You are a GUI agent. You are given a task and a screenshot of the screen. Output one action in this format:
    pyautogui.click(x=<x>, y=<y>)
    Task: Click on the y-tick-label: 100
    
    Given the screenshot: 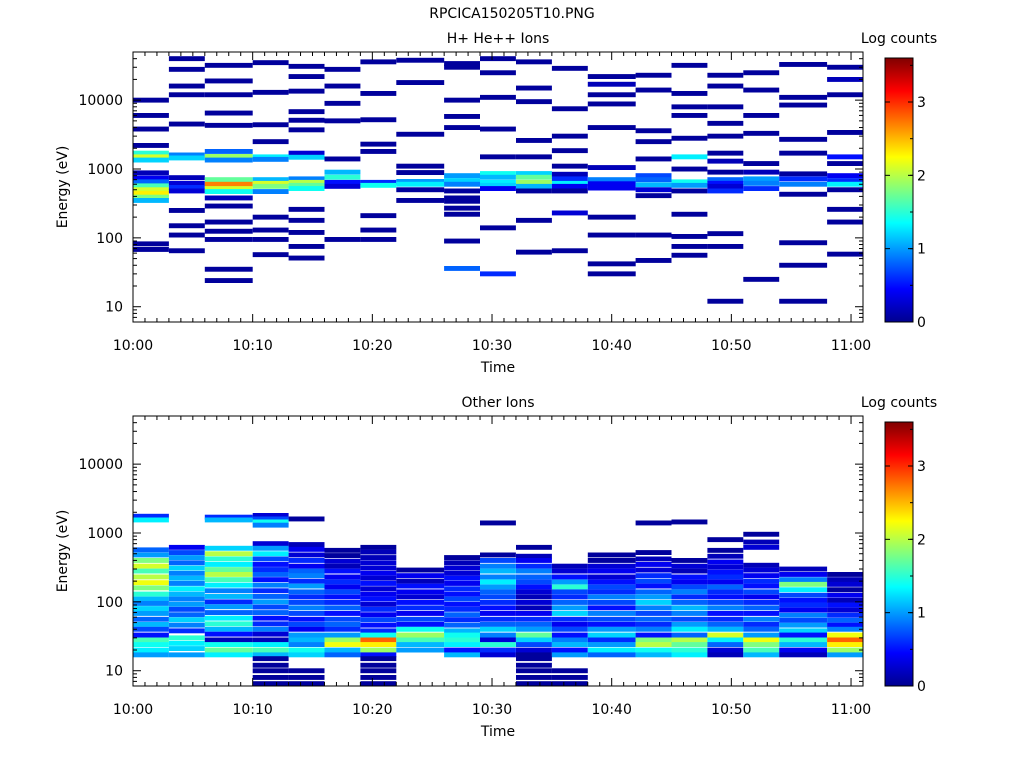 What is the action you would take?
    pyautogui.click(x=109, y=603)
    